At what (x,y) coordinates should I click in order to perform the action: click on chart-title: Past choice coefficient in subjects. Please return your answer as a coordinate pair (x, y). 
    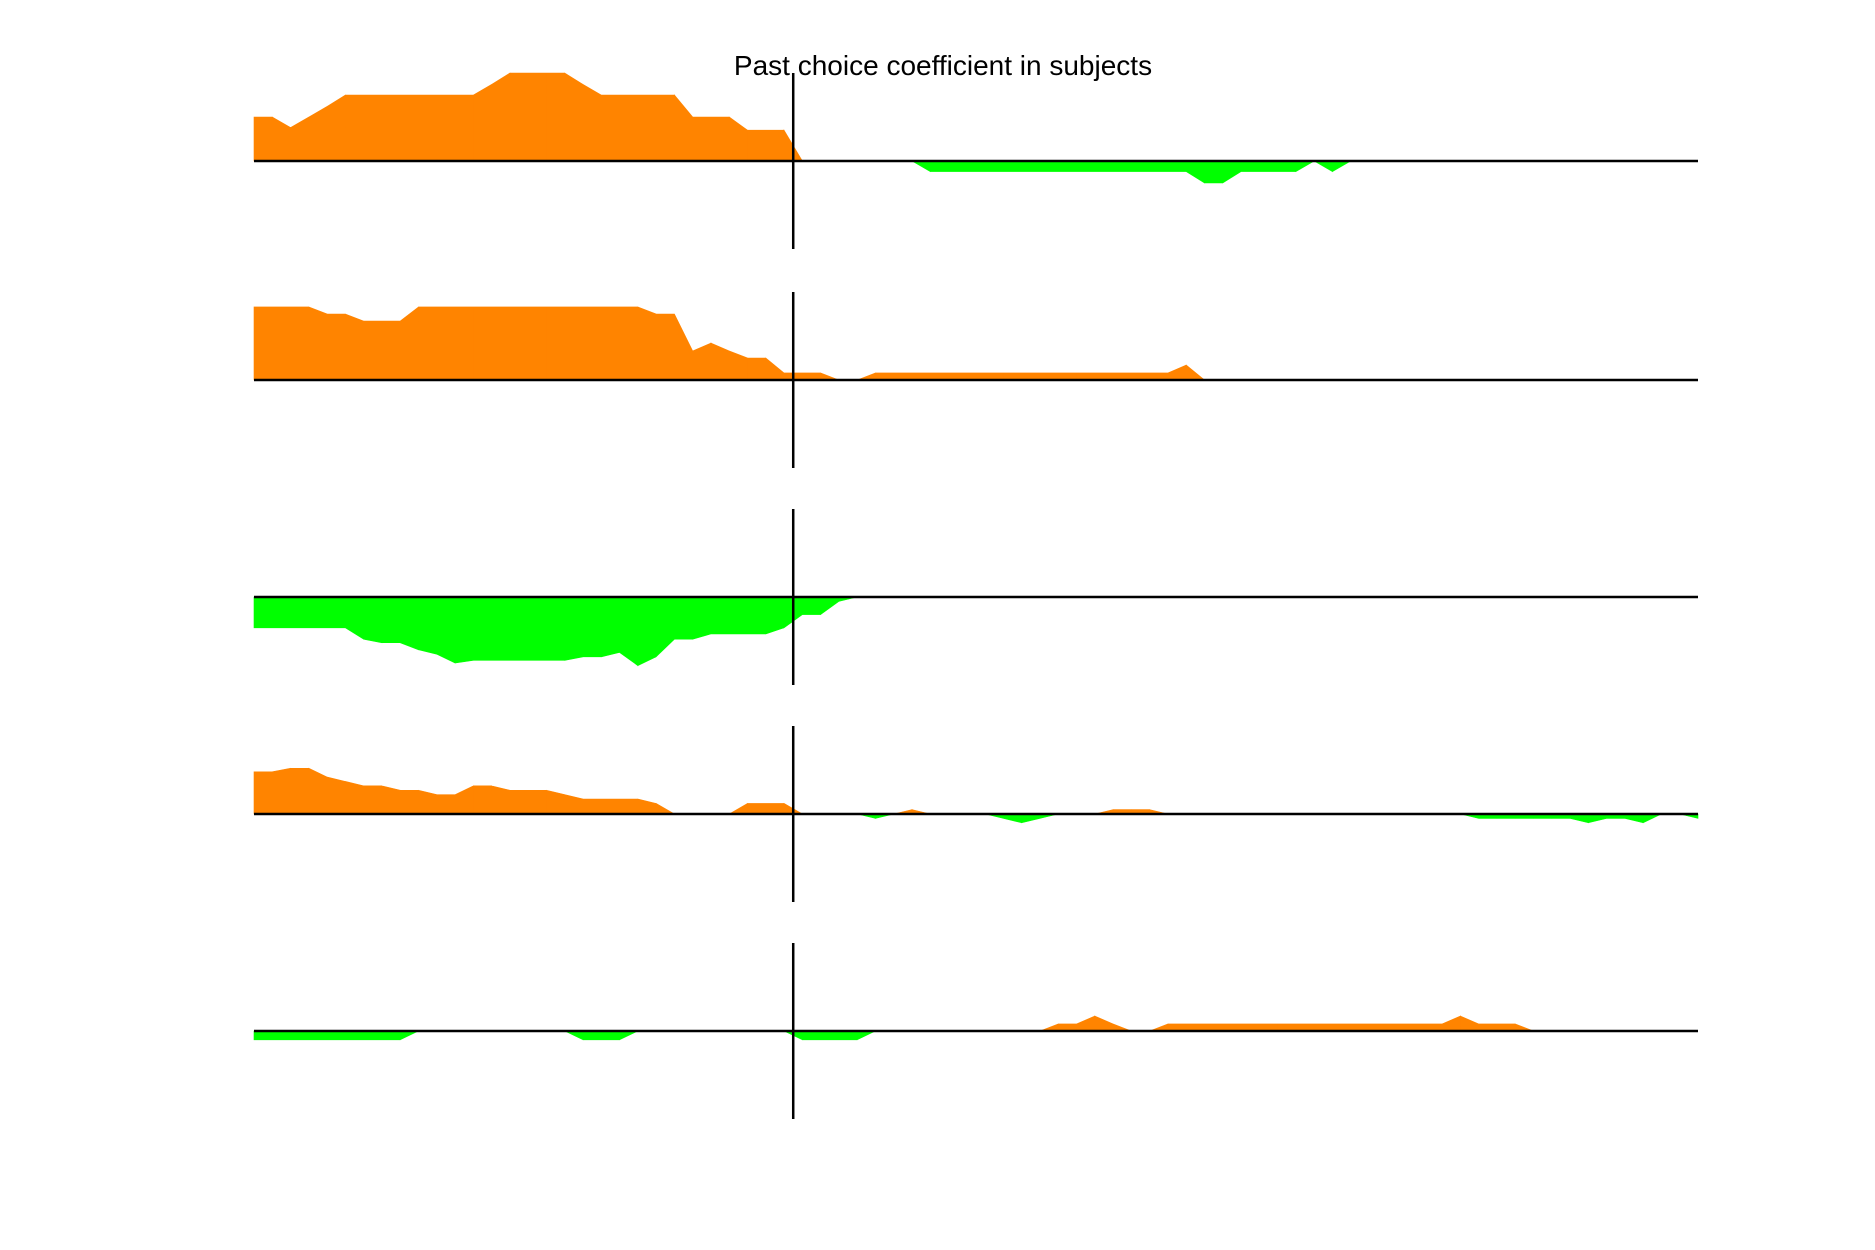
    Looking at the image, I should click on (943, 65).